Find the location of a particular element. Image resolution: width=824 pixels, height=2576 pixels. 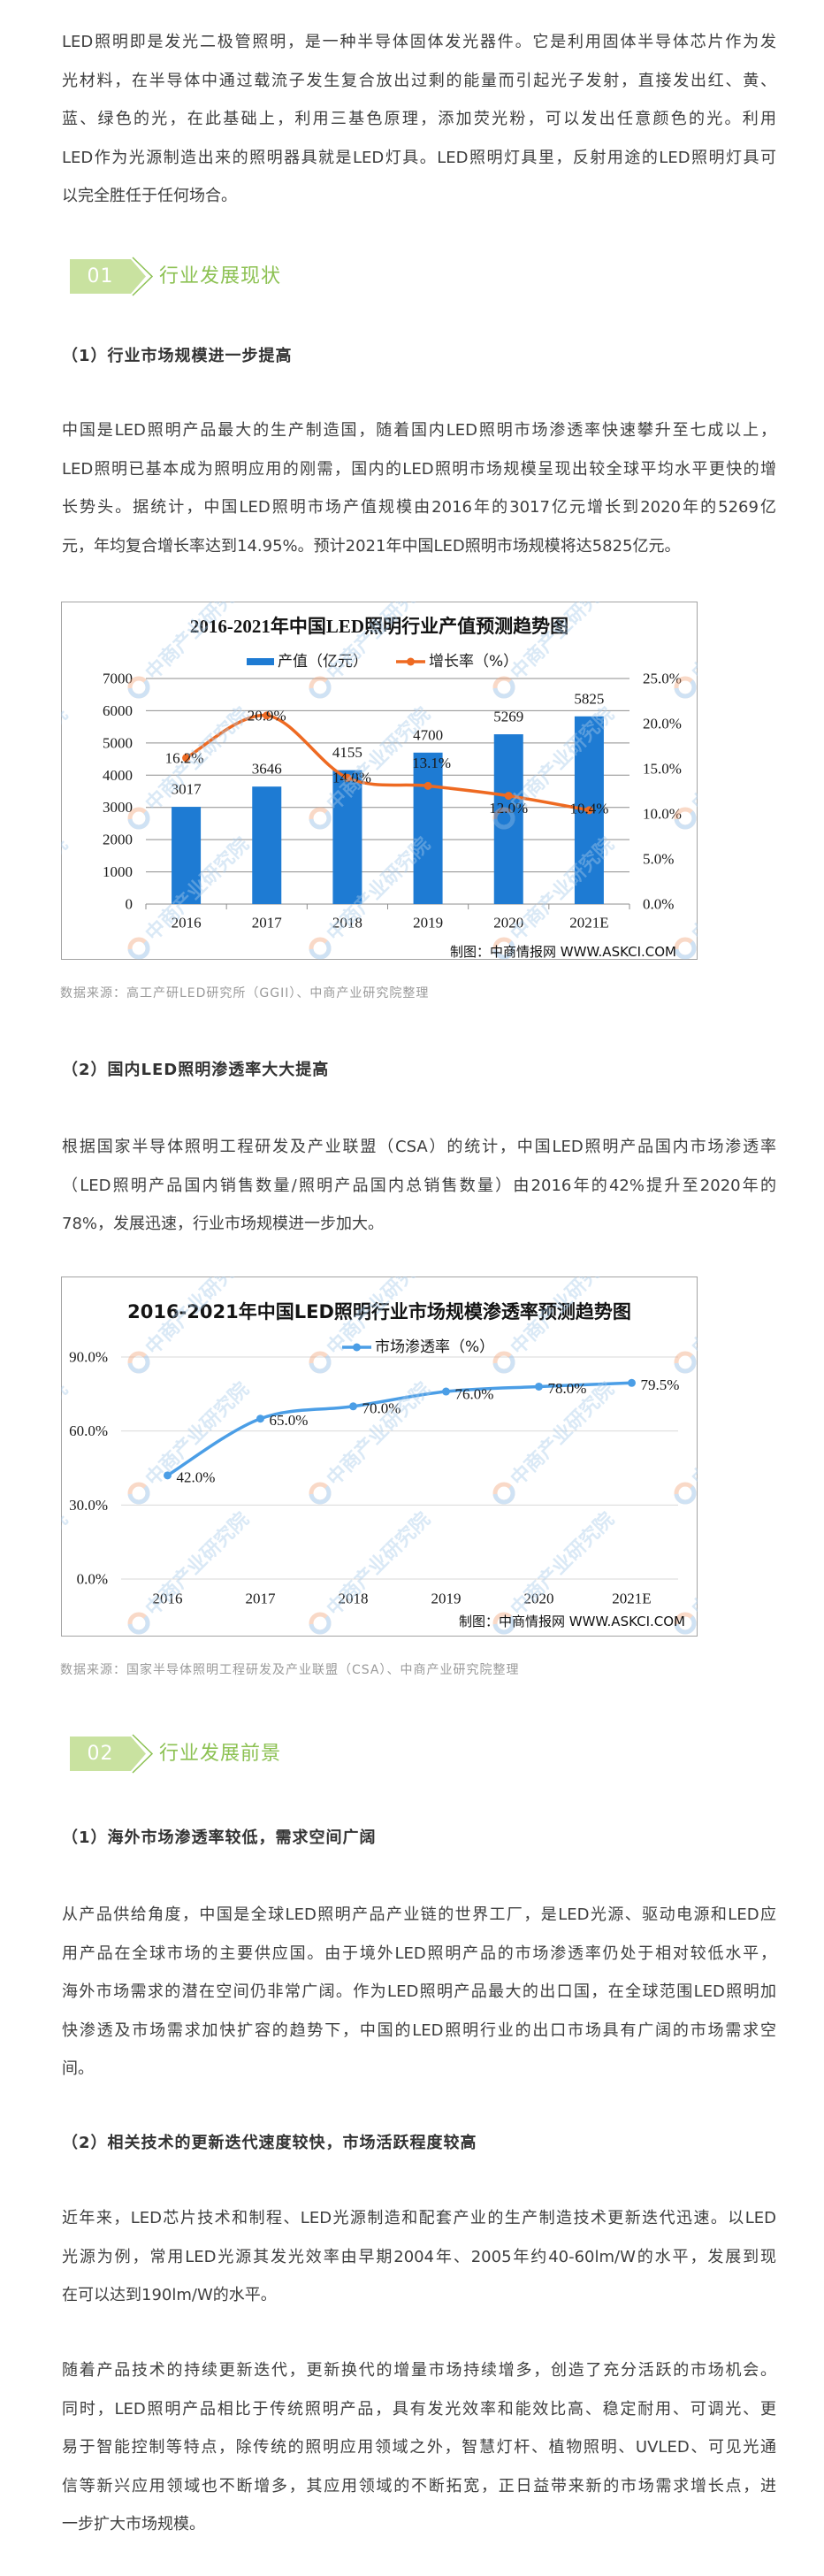

data-label: 14.0% is located at coordinates (351, 778).